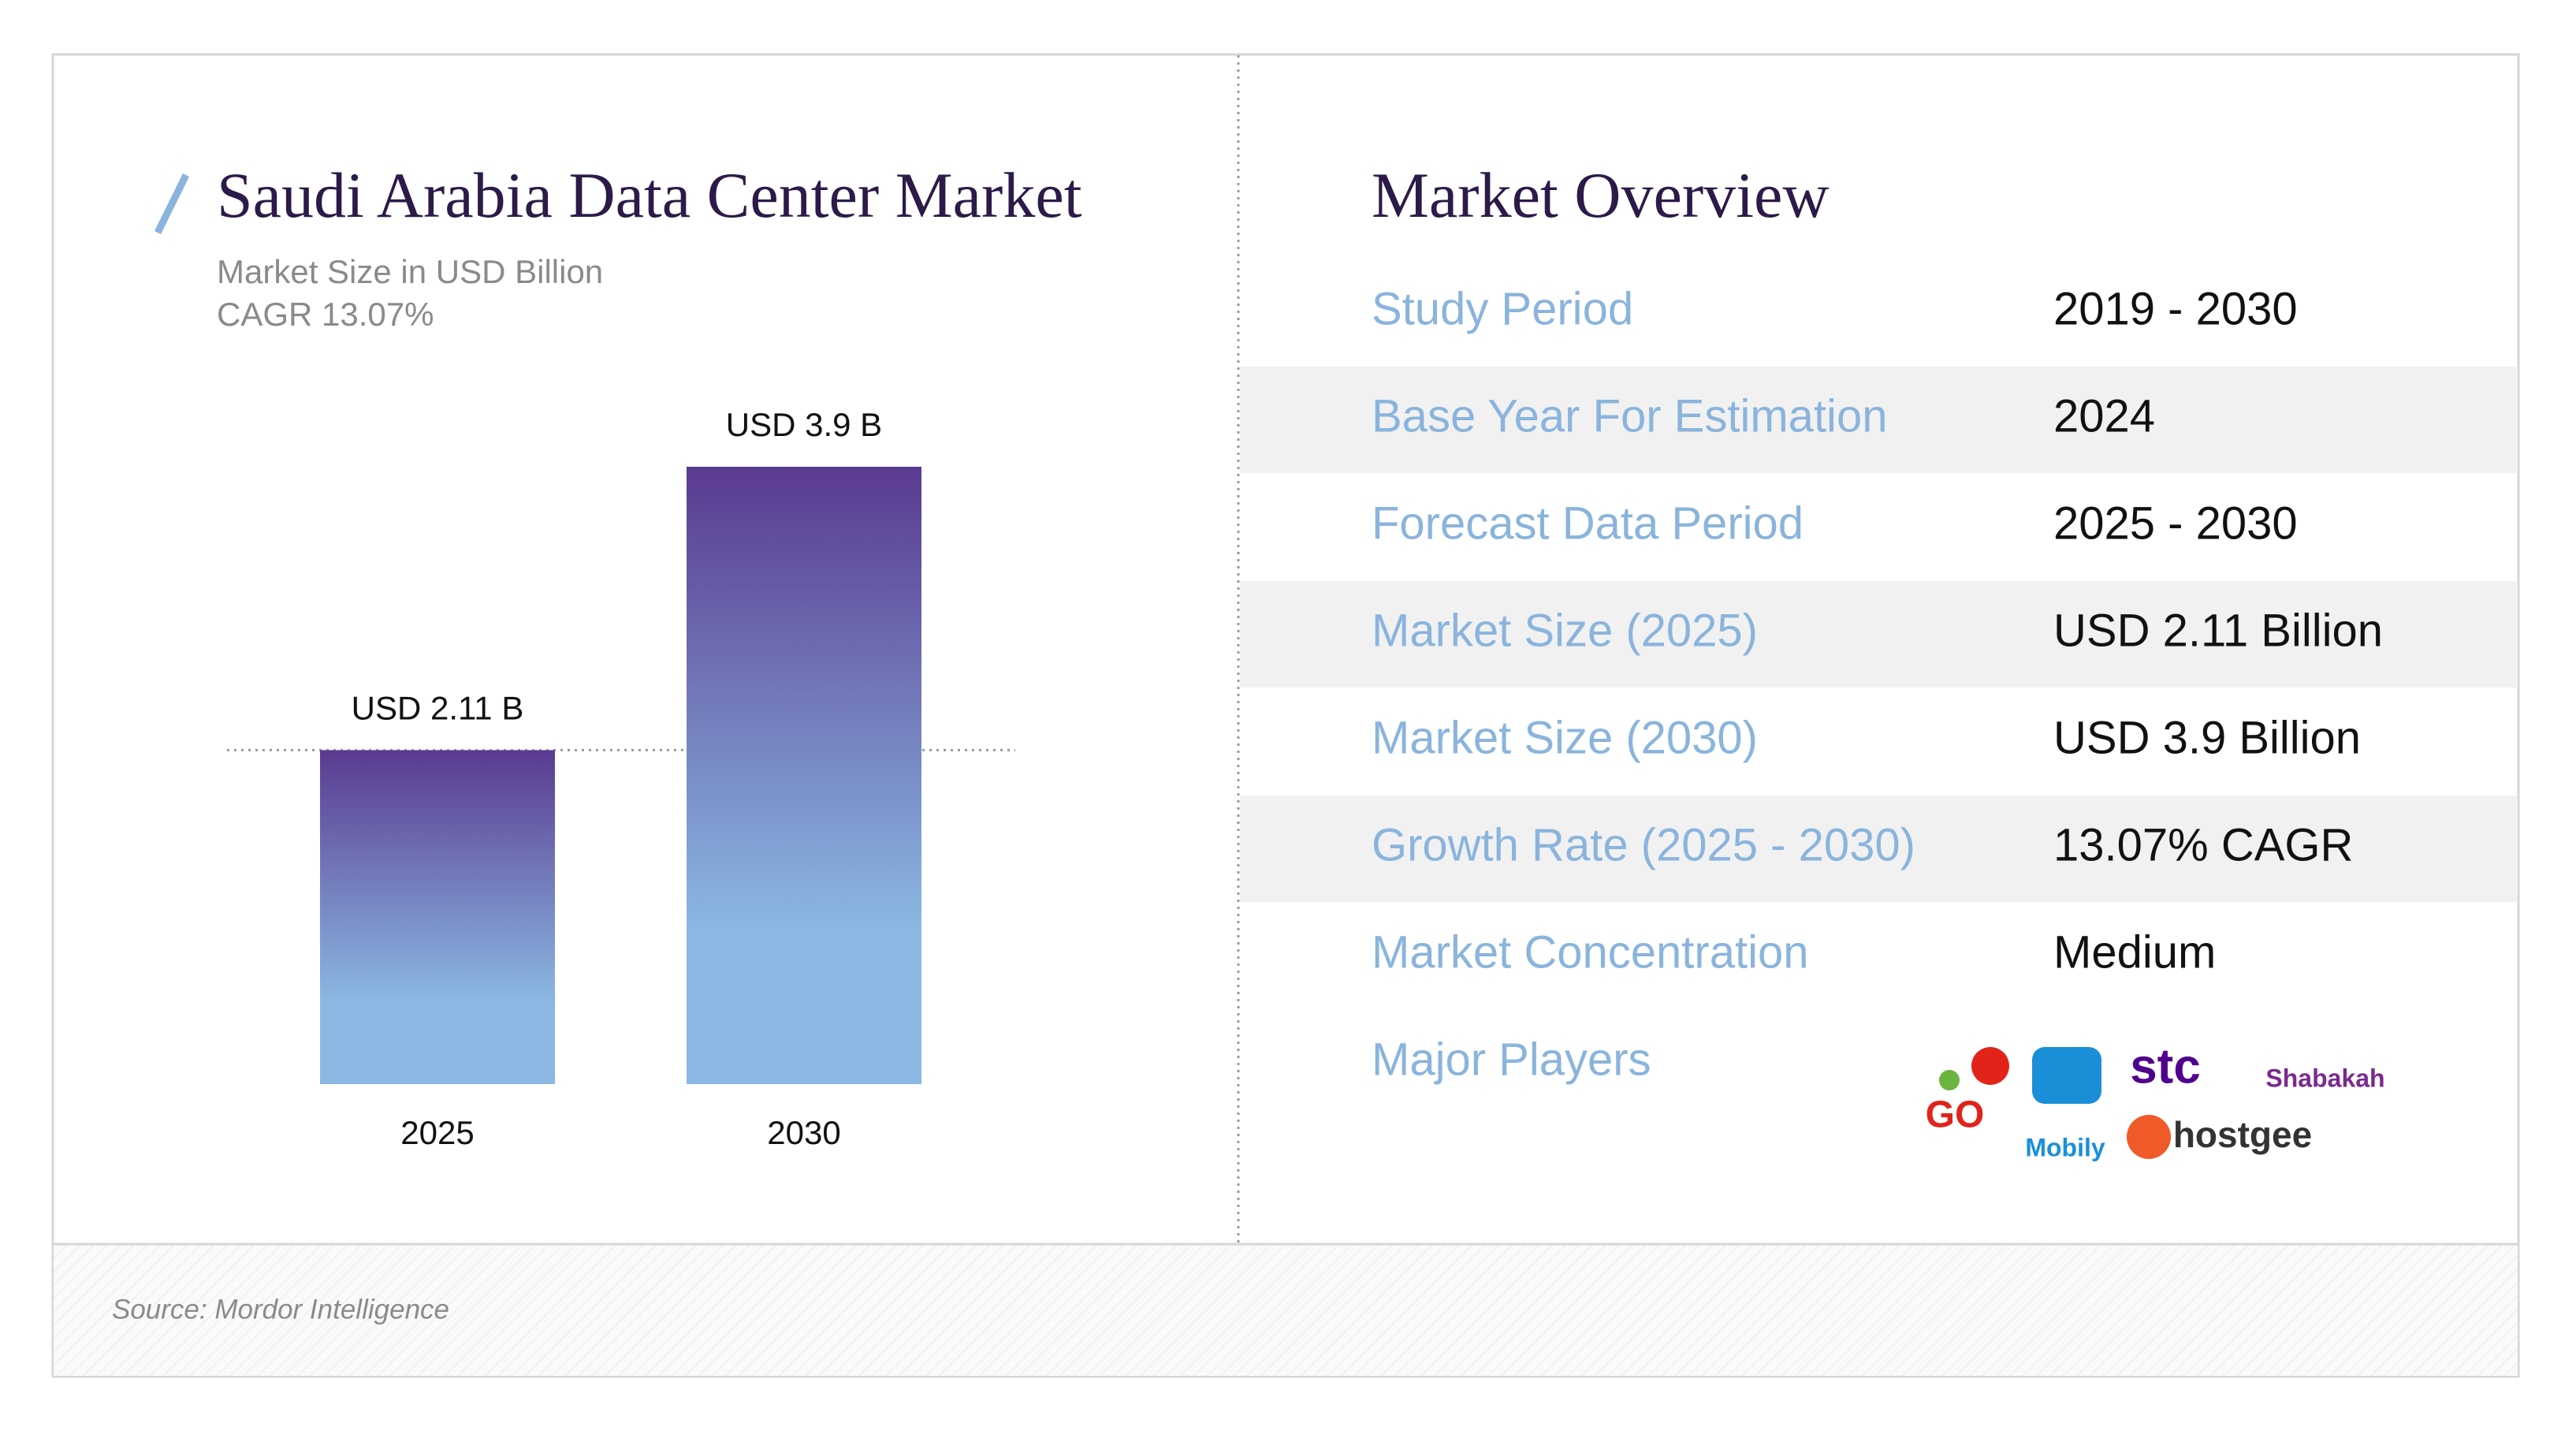 The height and width of the screenshot is (1431, 2576). Describe the element at coordinates (2155, 1100) in the screenshot. I see `player-logos: GO Mobily stc Shabakah hostgee` at that location.